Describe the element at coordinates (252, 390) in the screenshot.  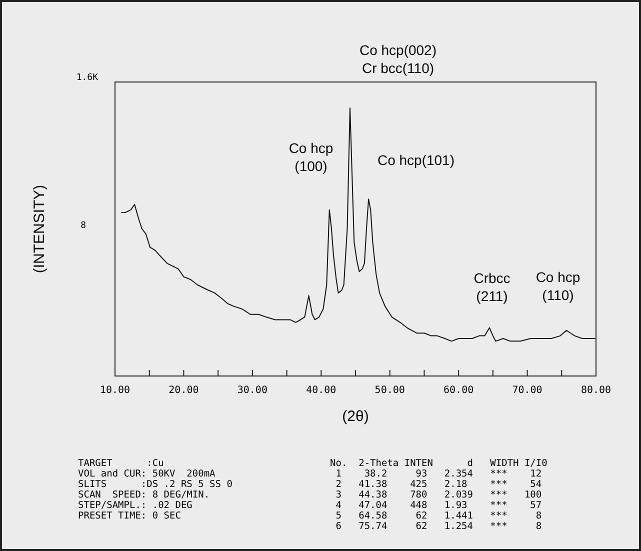
I see `x-tick-label: 30.00` at that location.